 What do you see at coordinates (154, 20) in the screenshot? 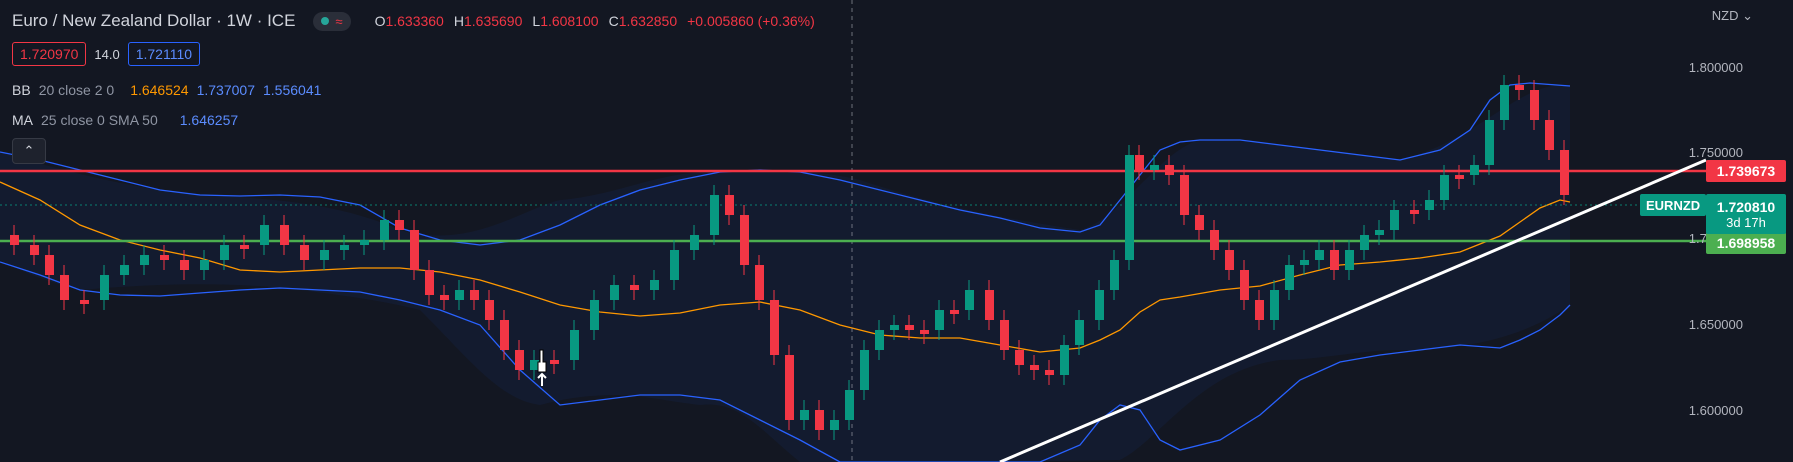
I see `symbol-title: Euro / New Zealand Dollar · 1W · ICE` at bounding box center [154, 20].